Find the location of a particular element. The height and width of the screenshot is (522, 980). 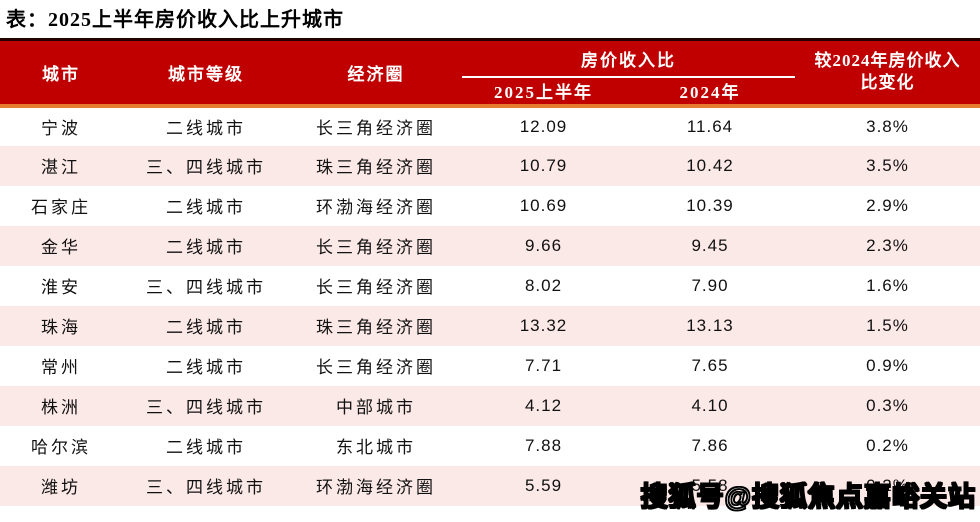

header-change-vs-2024: 较2024年房价收入比变化 is located at coordinates (887, 73).